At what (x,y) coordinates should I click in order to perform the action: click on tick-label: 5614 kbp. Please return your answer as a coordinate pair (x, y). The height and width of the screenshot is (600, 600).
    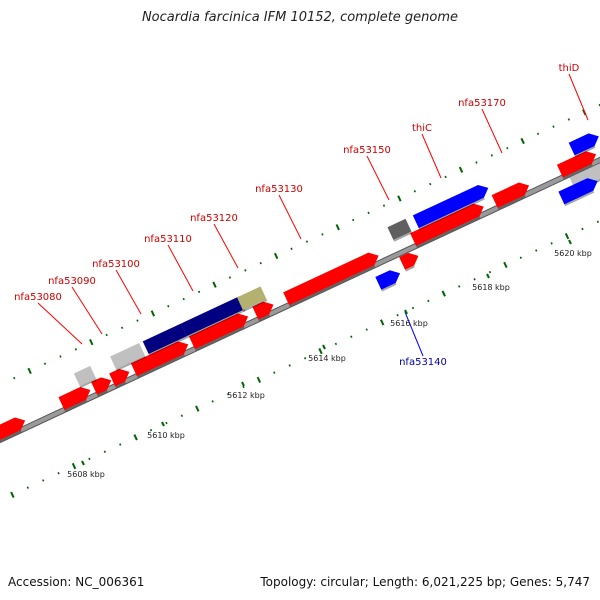
    Looking at the image, I should click on (327, 358).